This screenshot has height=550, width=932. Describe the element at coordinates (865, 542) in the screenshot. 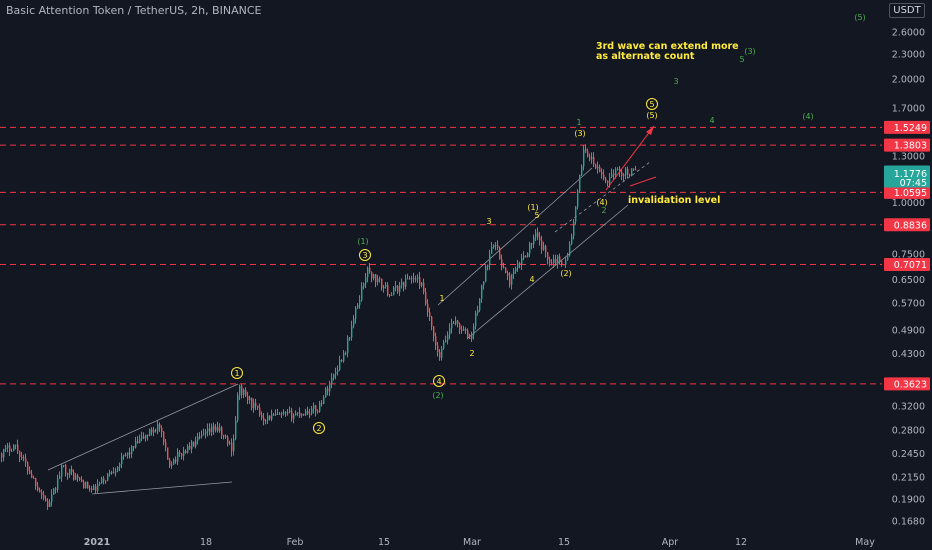

I see `x-tick-label: May` at that location.